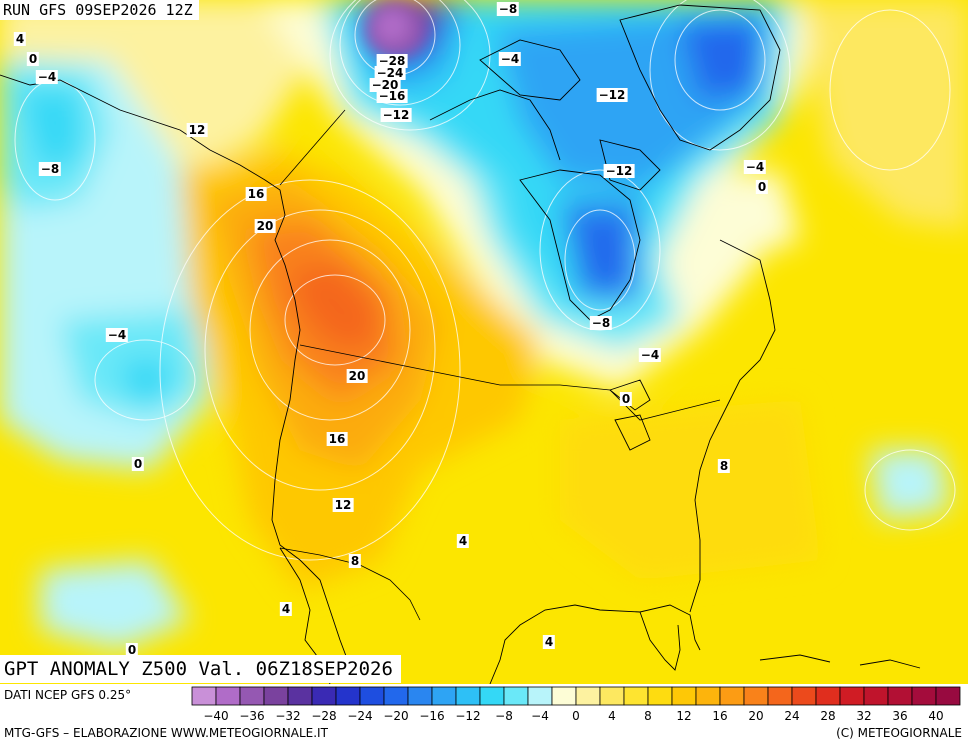 The width and height of the screenshot is (968, 745). What do you see at coordinates (396, 115) in the screenshot?
I see `label-minus12-nw: −12` at bounding box center [396, 115].